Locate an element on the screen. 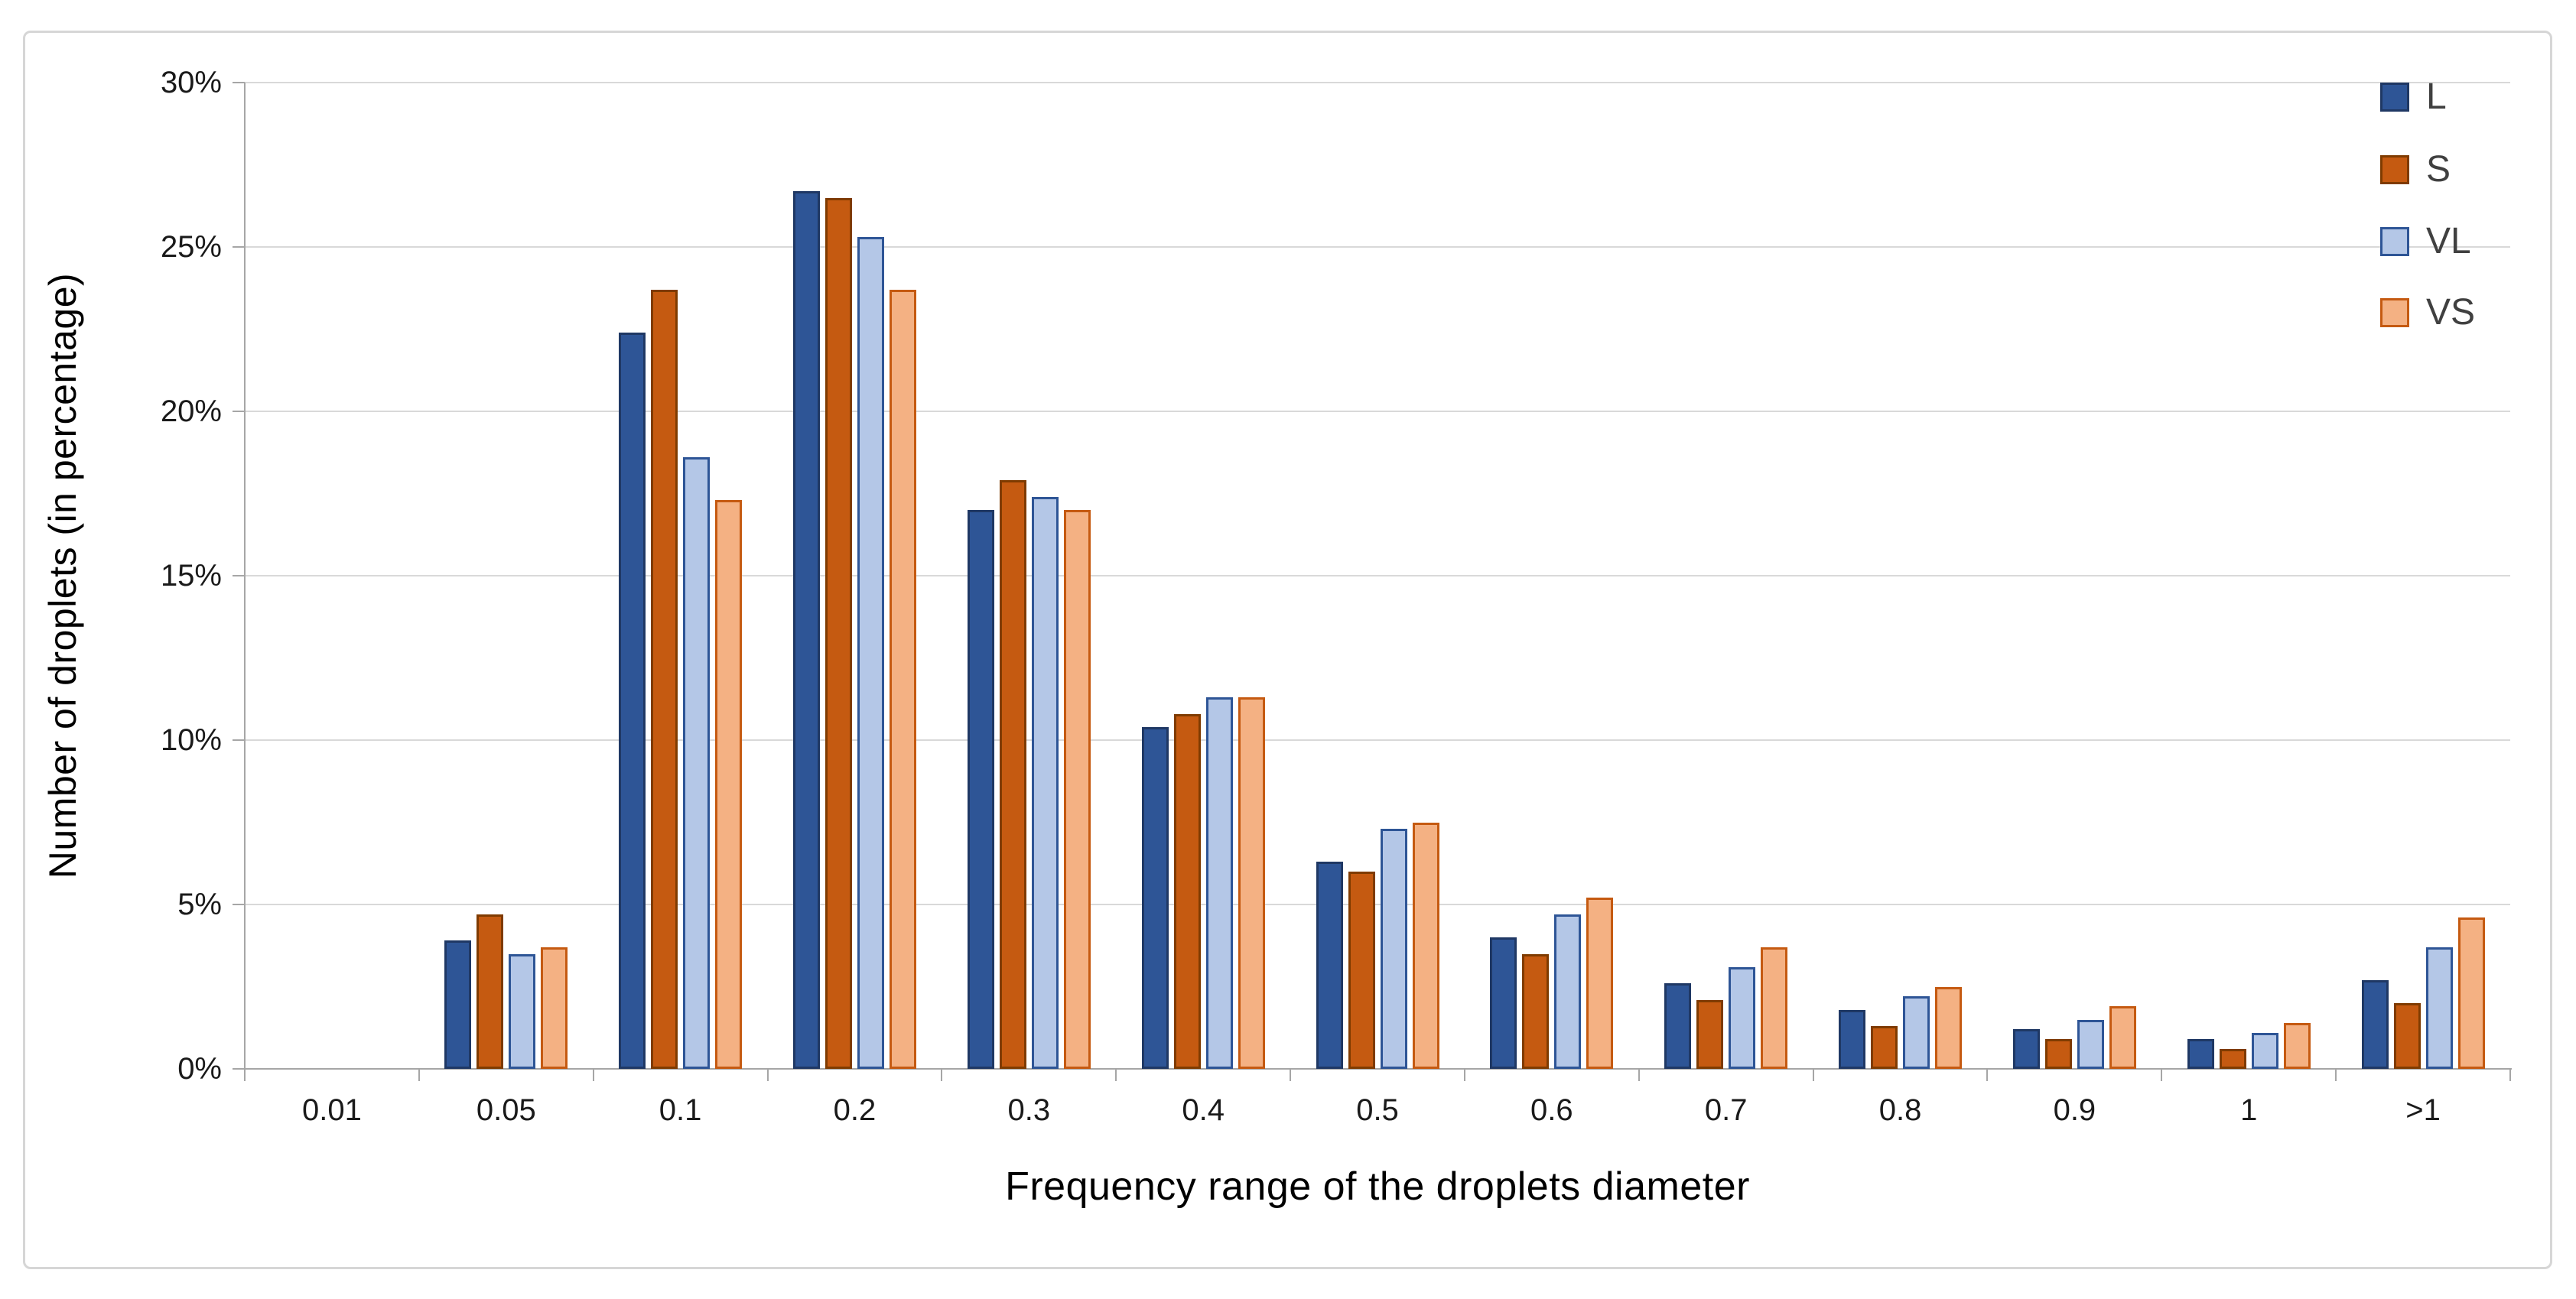 The width and height of the screenshot is (2576, 1299). bar-VL-0.2 is located at coordinates (870, 653).